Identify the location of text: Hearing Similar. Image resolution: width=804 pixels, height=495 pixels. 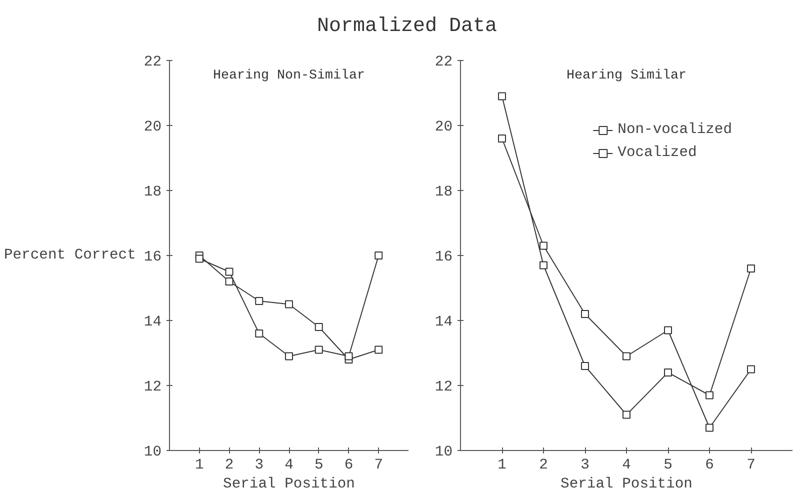
(626, 76).